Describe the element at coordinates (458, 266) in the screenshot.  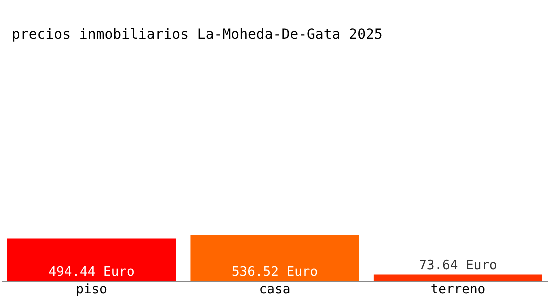
I see `data-label: 73.64 Euro` at that location.